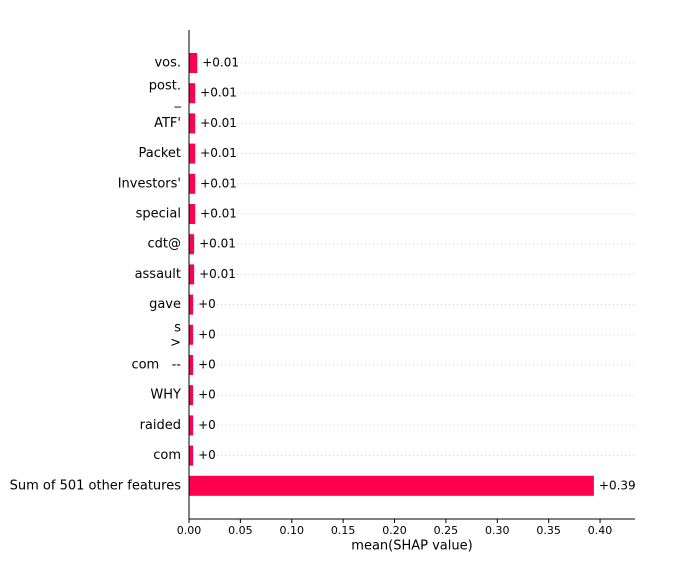 The image size is (676, 571). Describe the element at coordinates (158, 274) in the screenshot. I see `y-tick-label: assault` at that location.